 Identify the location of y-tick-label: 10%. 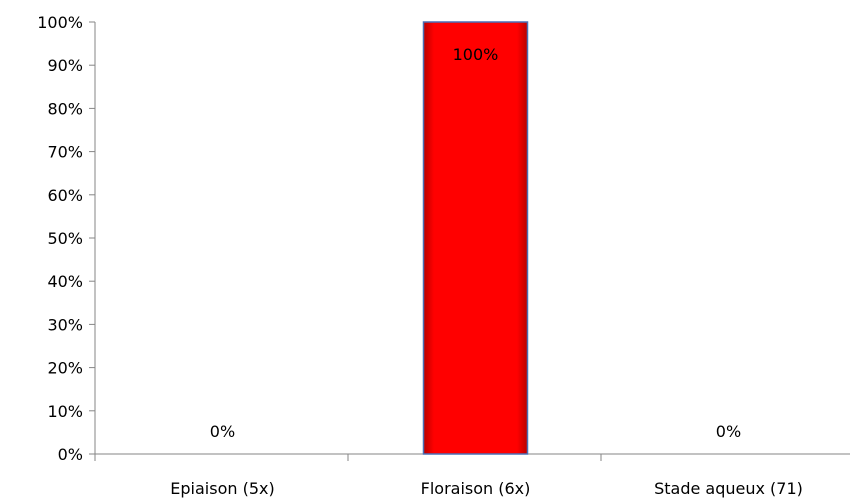
(65, 411).